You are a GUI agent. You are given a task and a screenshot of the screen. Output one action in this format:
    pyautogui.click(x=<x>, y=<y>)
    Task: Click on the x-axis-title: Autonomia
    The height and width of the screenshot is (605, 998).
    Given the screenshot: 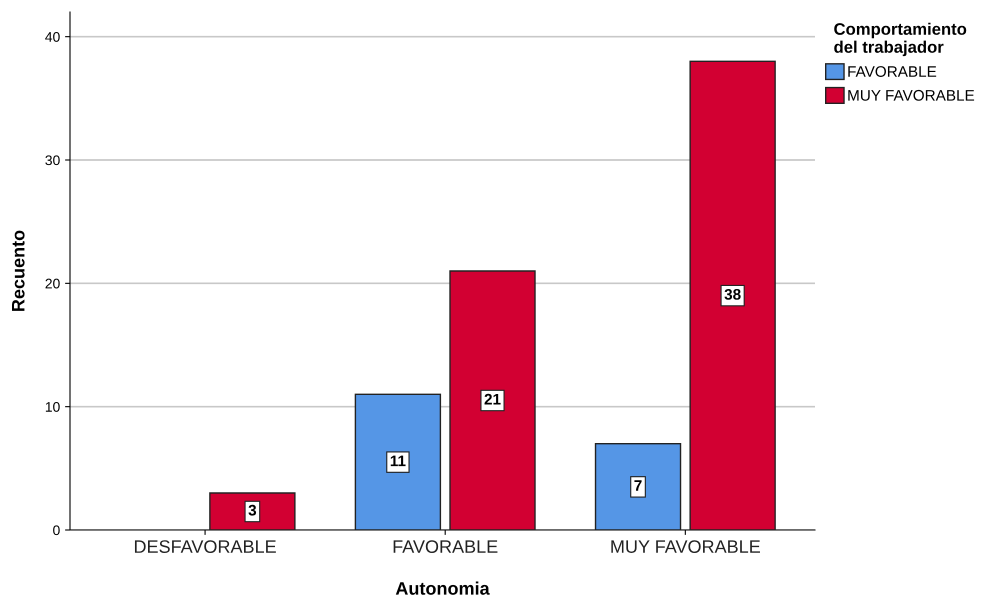 What is the action you would take?
    pyautogui.click(x=443, y=588)
    